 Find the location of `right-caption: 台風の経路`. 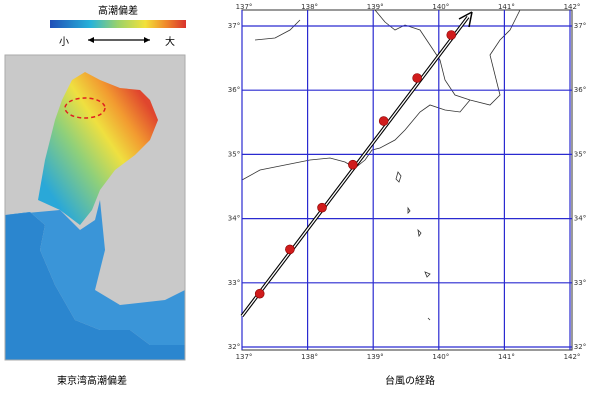

right-caption: 台風の経路 is located at coordinates (410, 380).